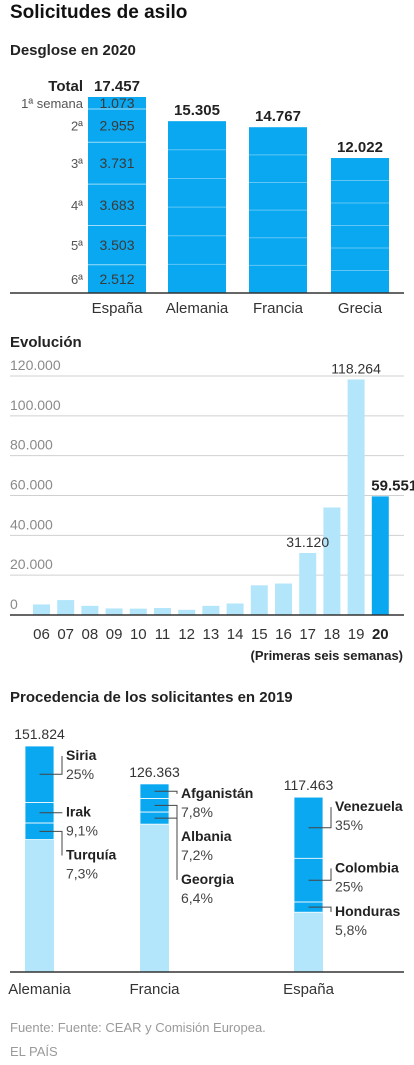 The height and width of the screenshot is (1065, 414). Describe the element at coordinates (154, 772) in the screenshot. I see `total-value: 126.363` at that location.